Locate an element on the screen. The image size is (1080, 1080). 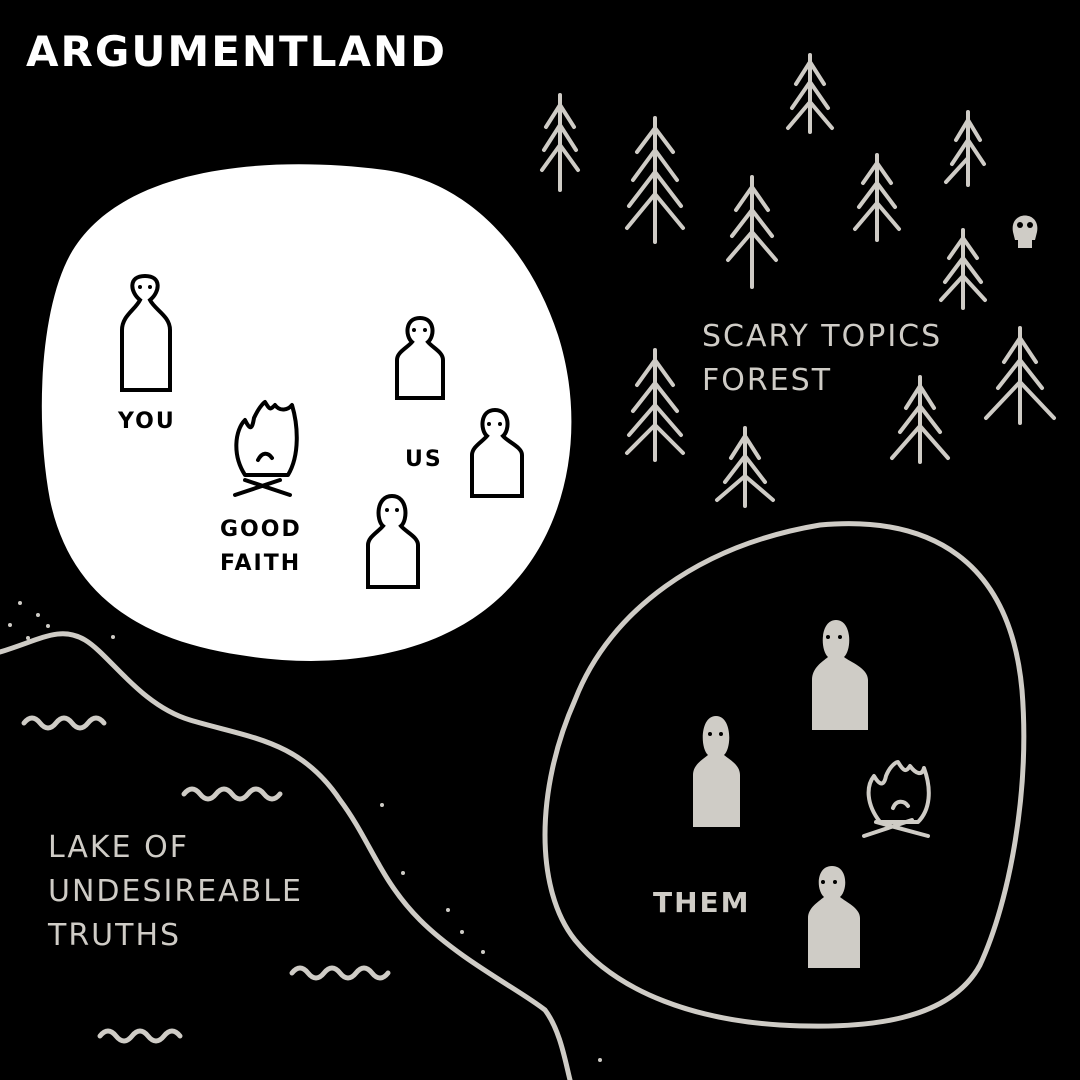
map-title: ARGUMENTLAND is located at coordinates (236, 51).